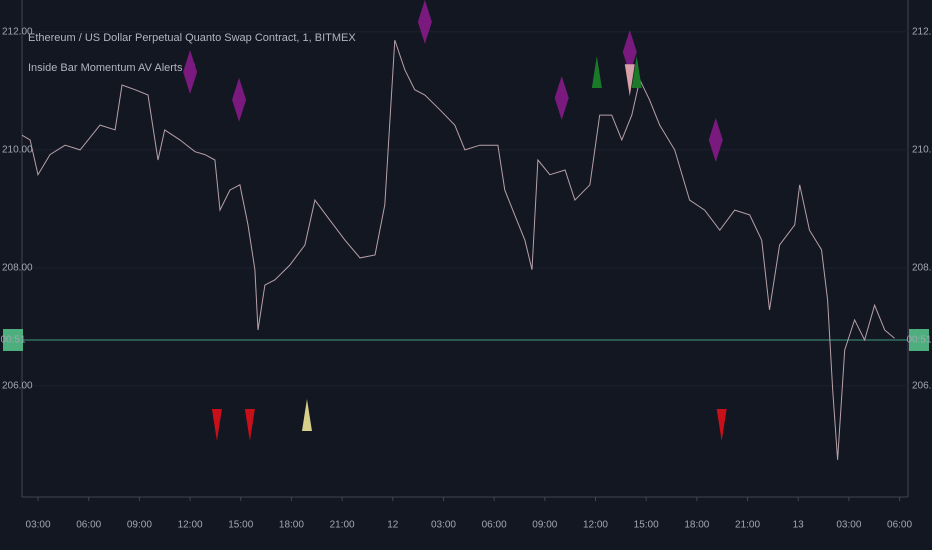 The height and width of the screenshot is (550, 932). What do you see at coordinates (393, 525) in the screenshot?
I see `x-tick-label: 12` at bounding box center [393, 525].